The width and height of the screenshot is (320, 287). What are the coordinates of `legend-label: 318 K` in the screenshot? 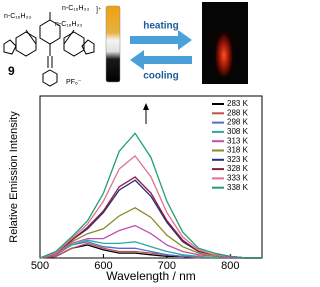 It's located at (238, 150).